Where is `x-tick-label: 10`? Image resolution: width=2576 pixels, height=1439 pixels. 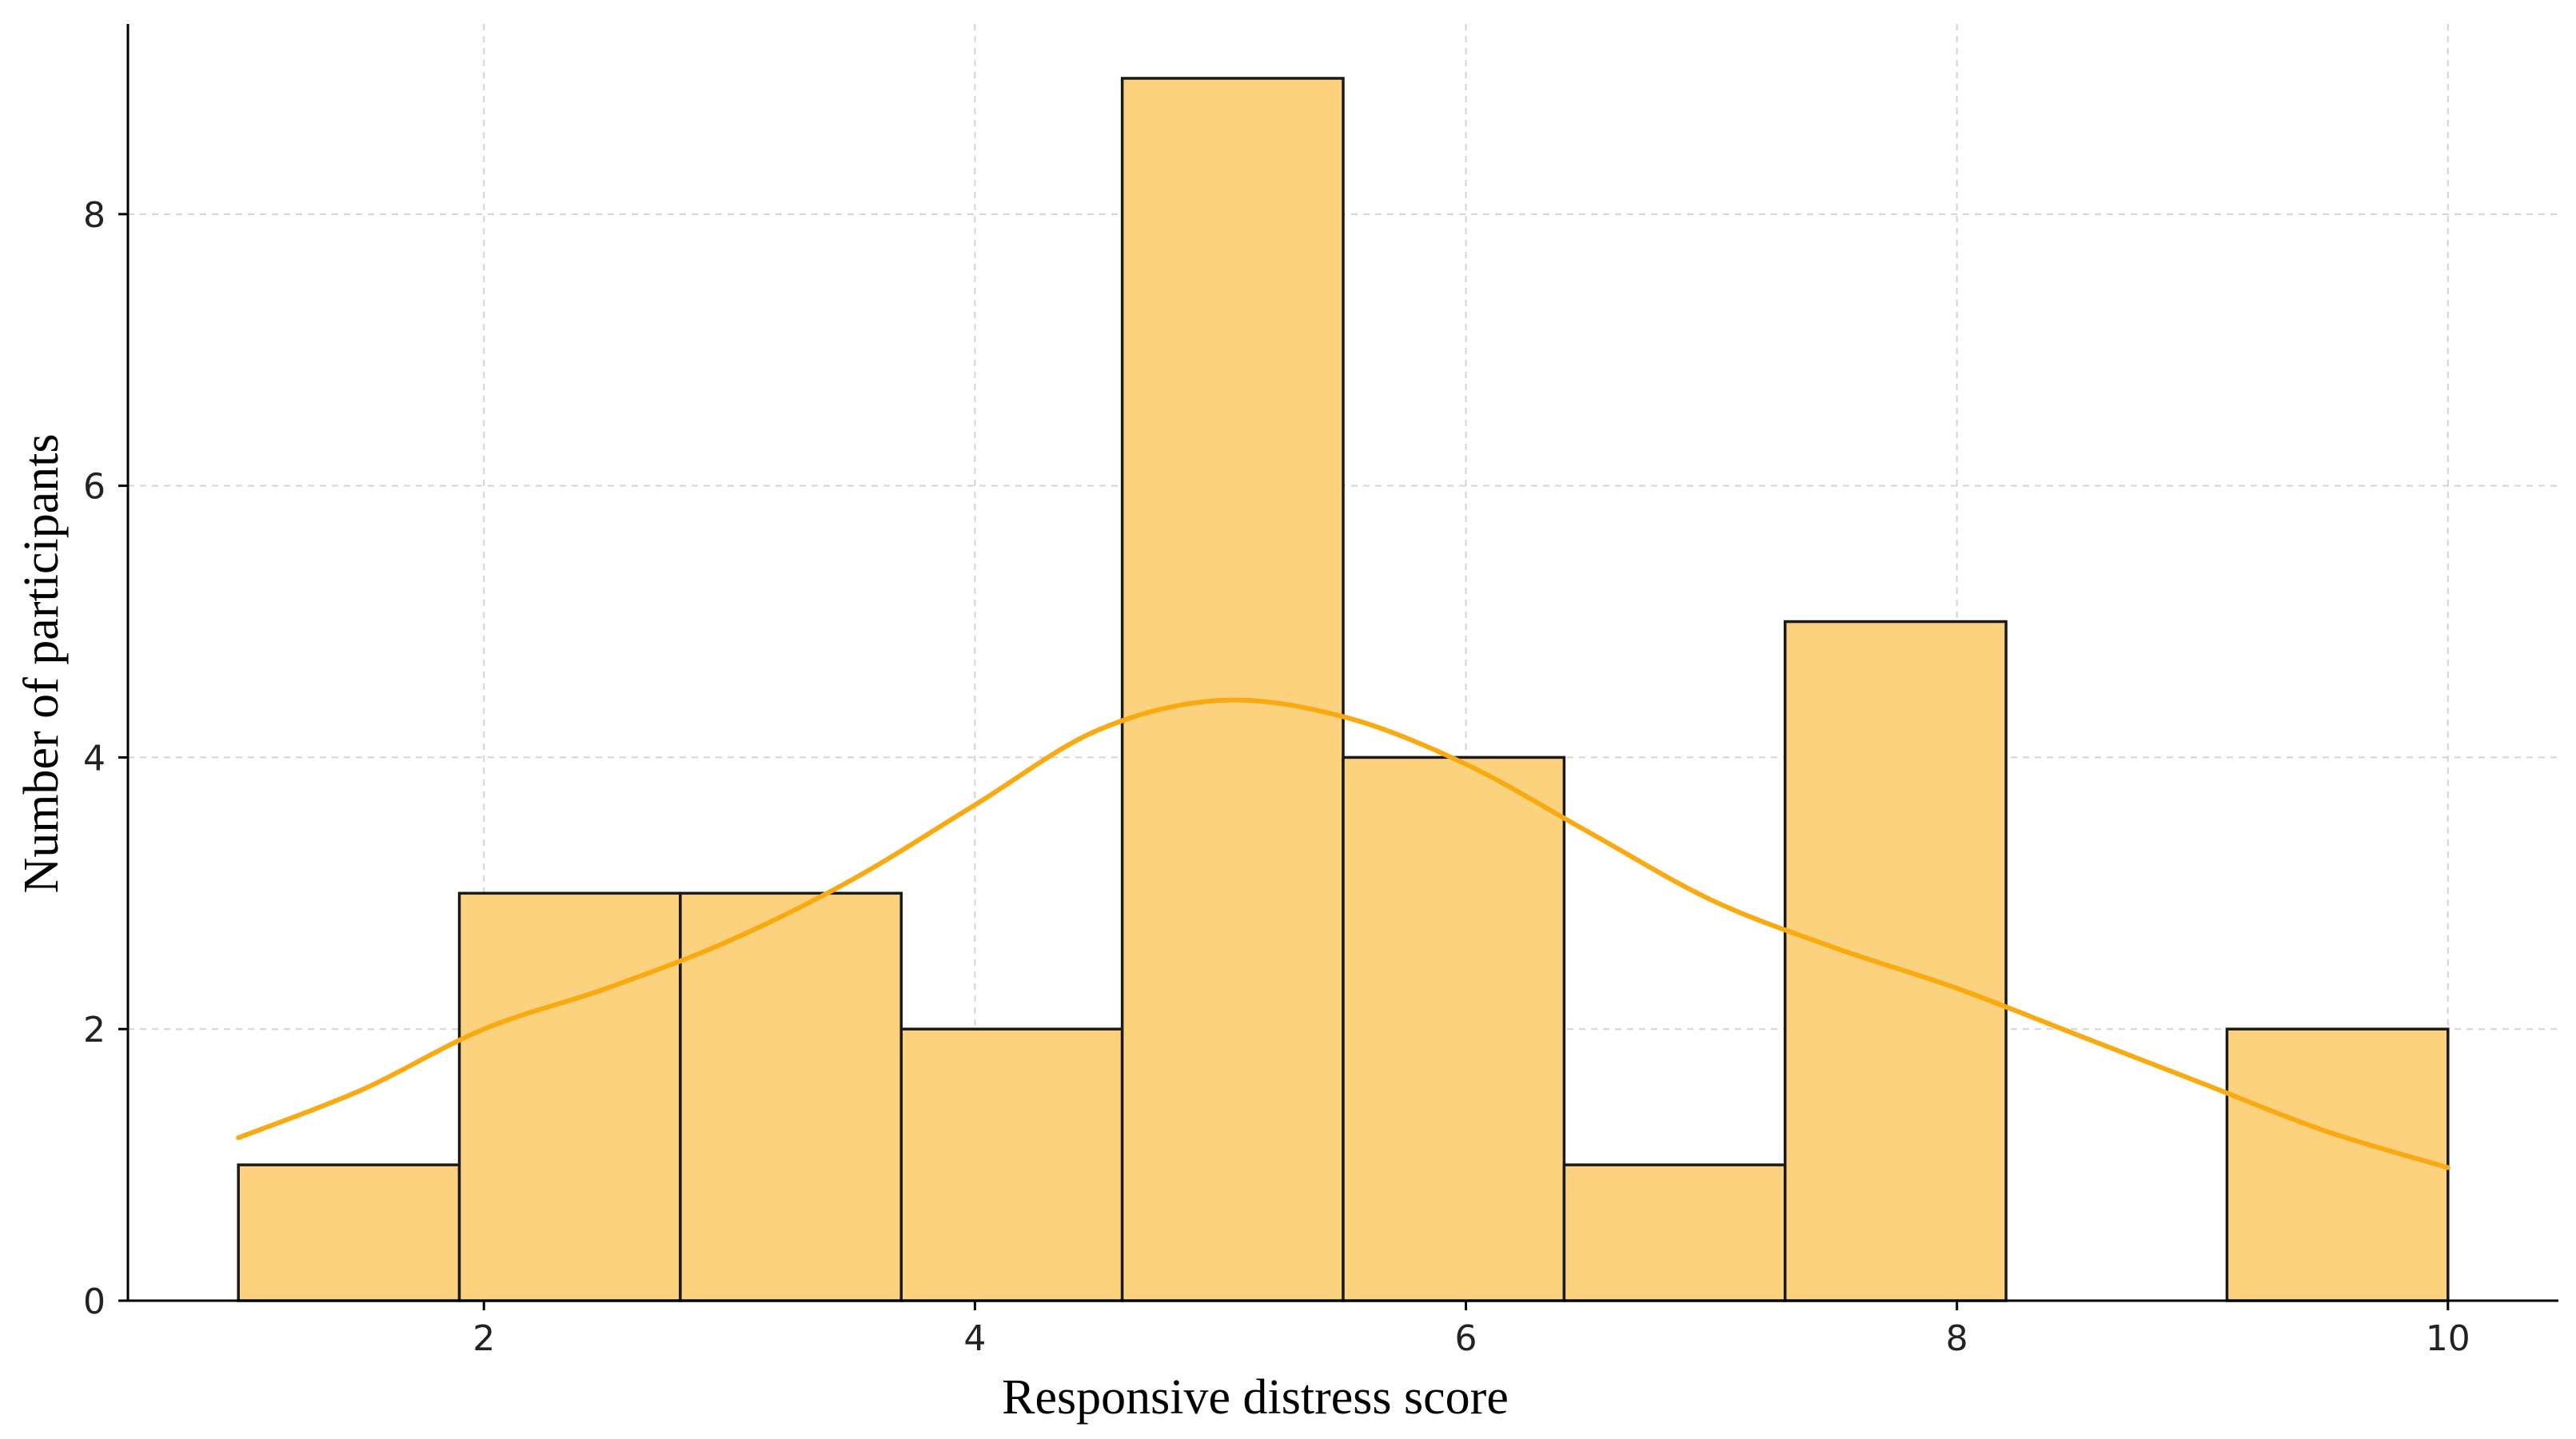
x-tick-label: 10 is located at coordinates (2448, 1338).